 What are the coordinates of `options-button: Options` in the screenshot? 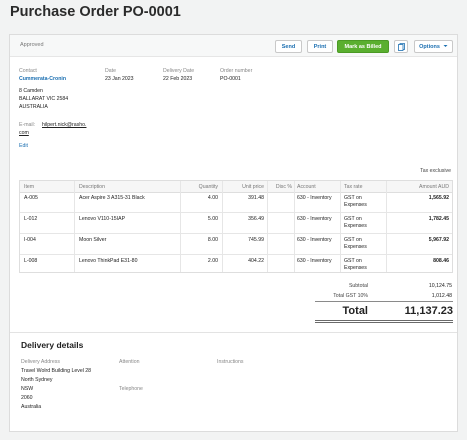 It's located at (433, 46).